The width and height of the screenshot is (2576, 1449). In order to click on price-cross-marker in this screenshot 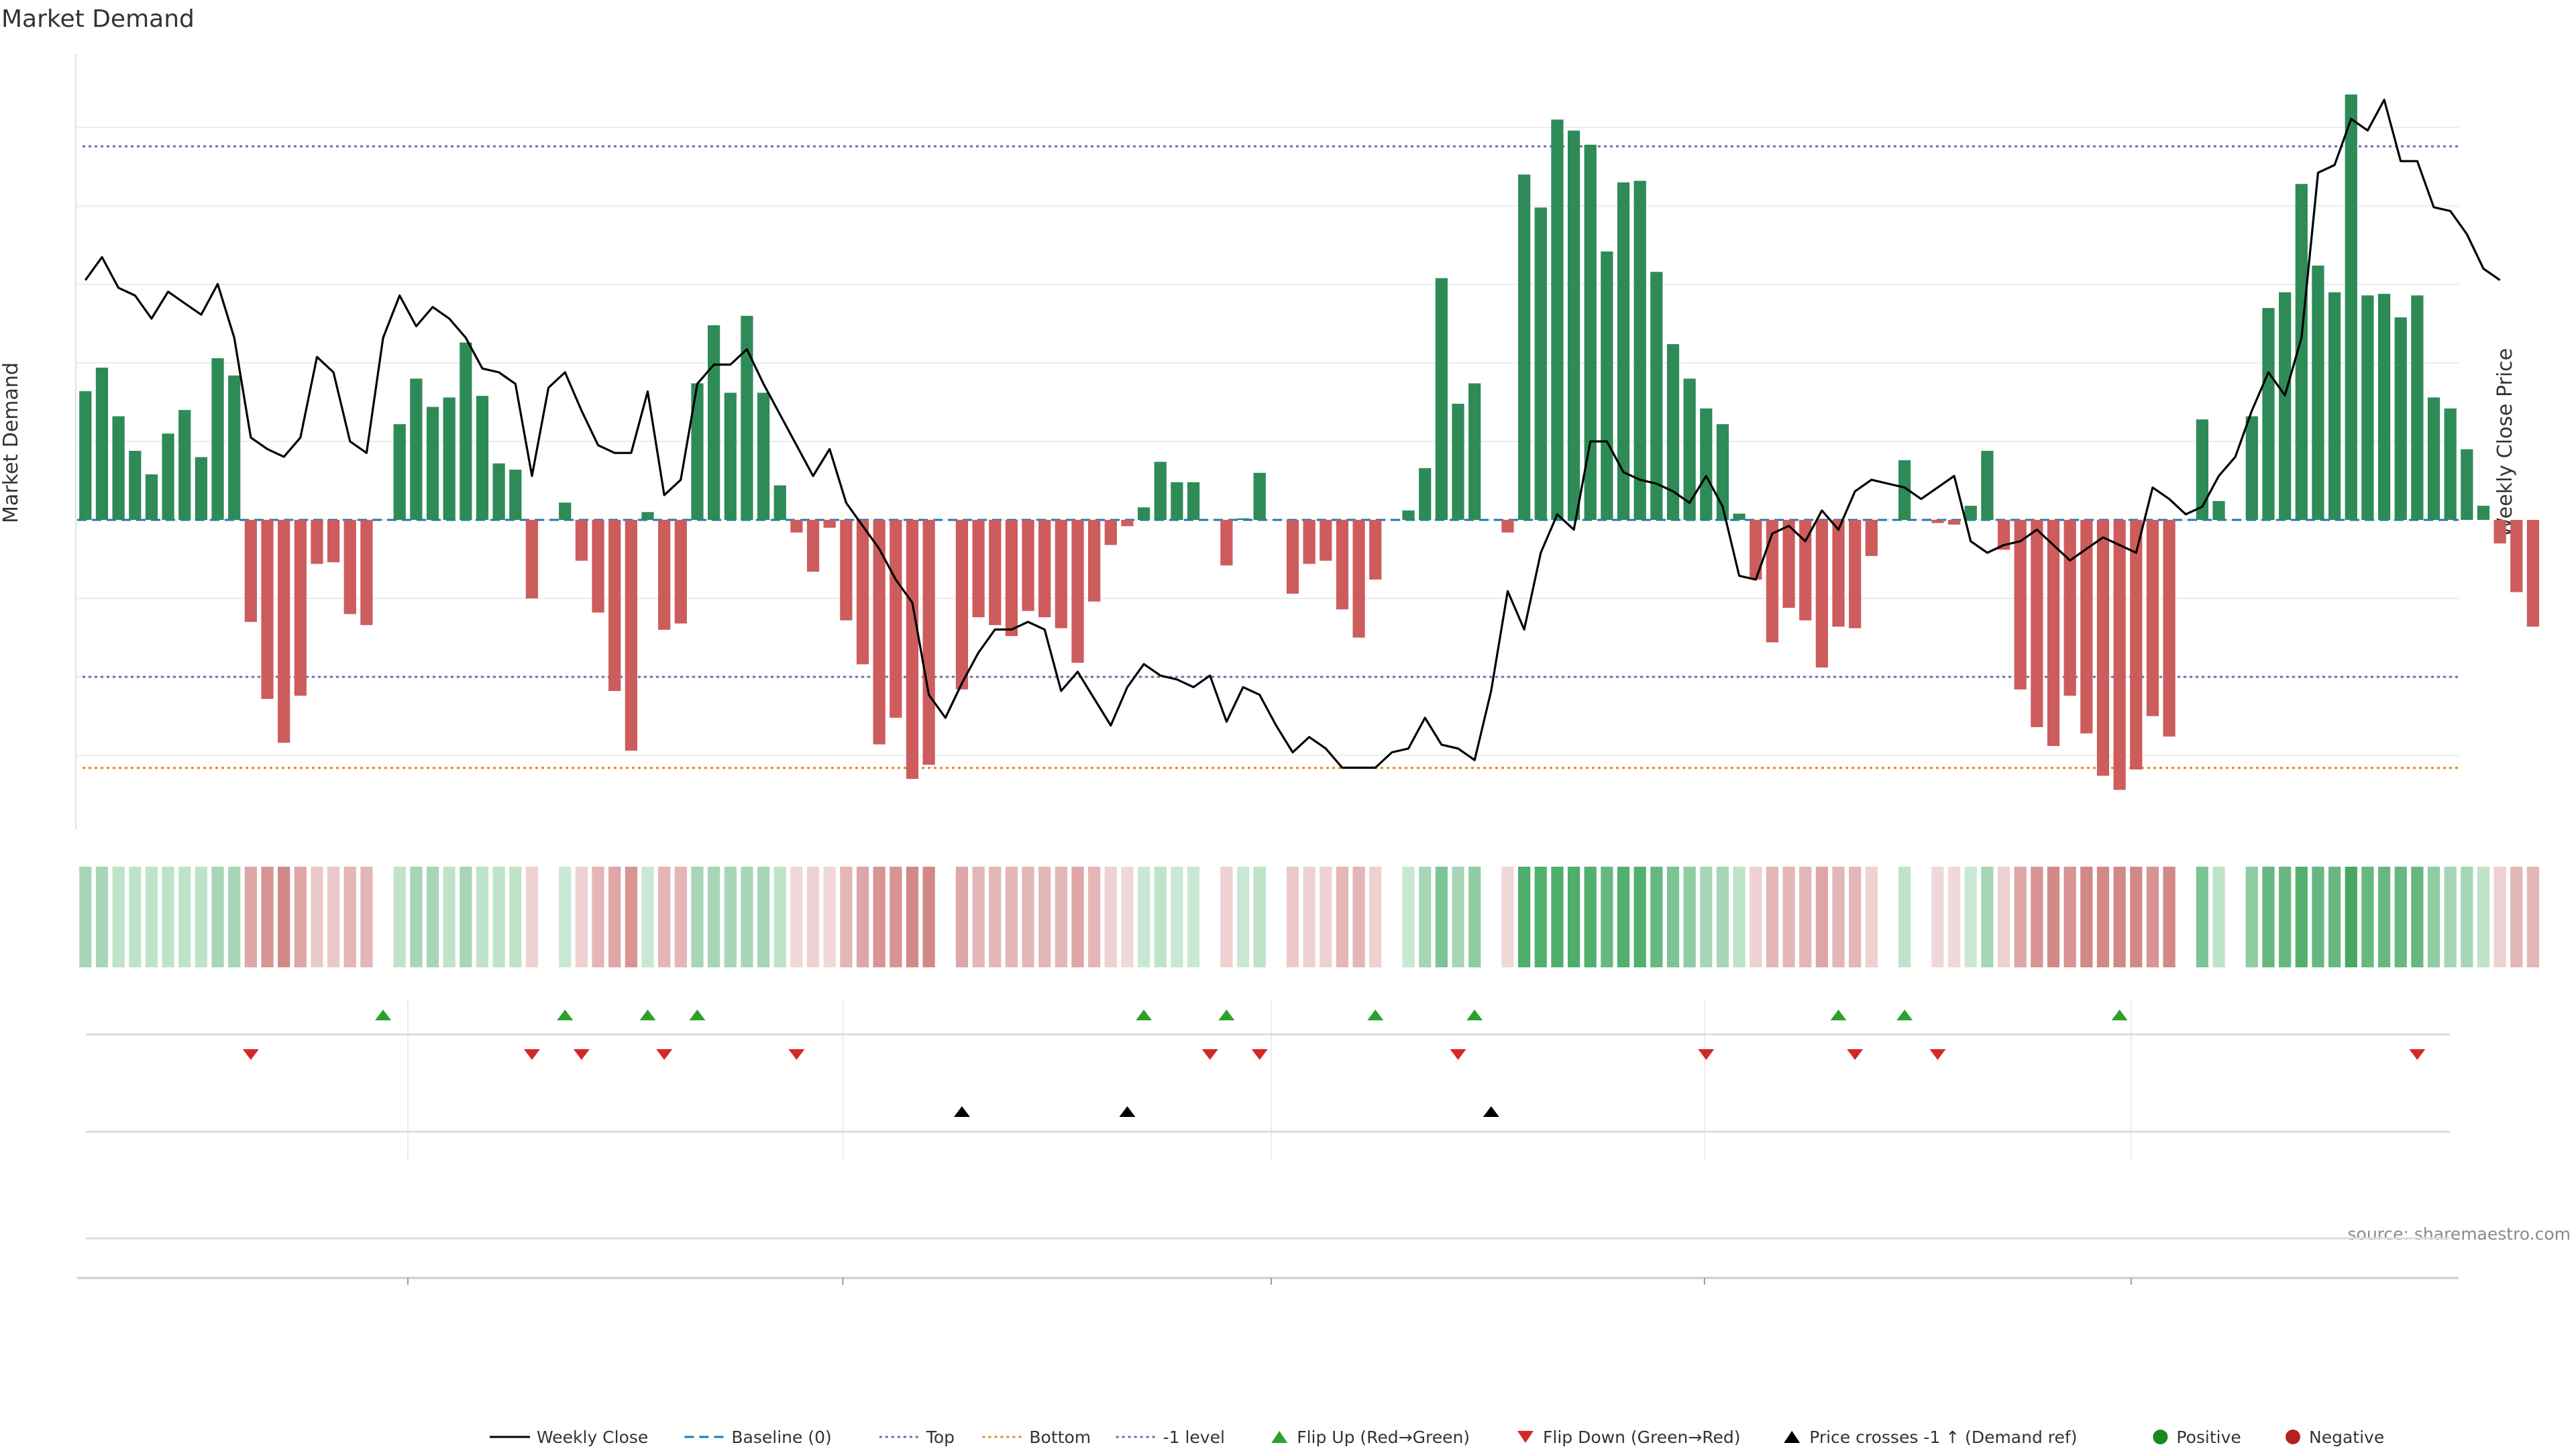, I will do `click(1491, 1111)`.